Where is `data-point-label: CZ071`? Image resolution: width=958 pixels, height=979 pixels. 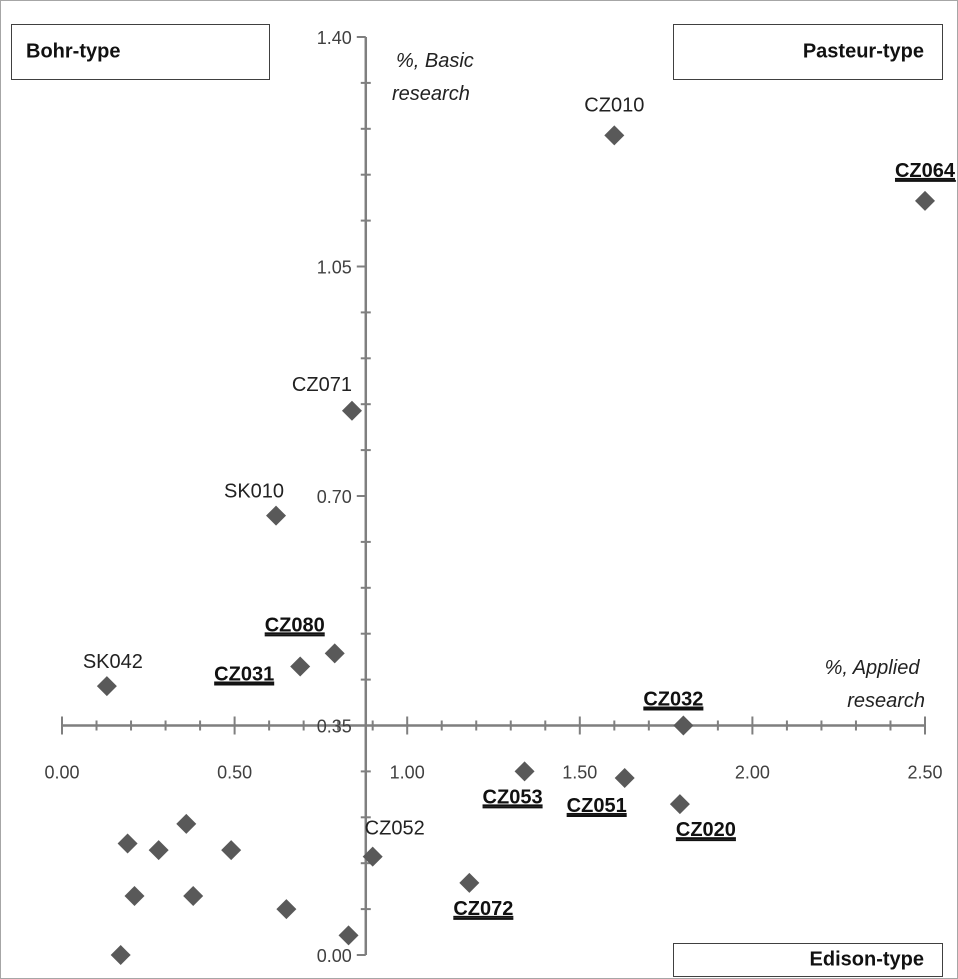 data-point-label: CZ071 is located at coordinates (322, 385).